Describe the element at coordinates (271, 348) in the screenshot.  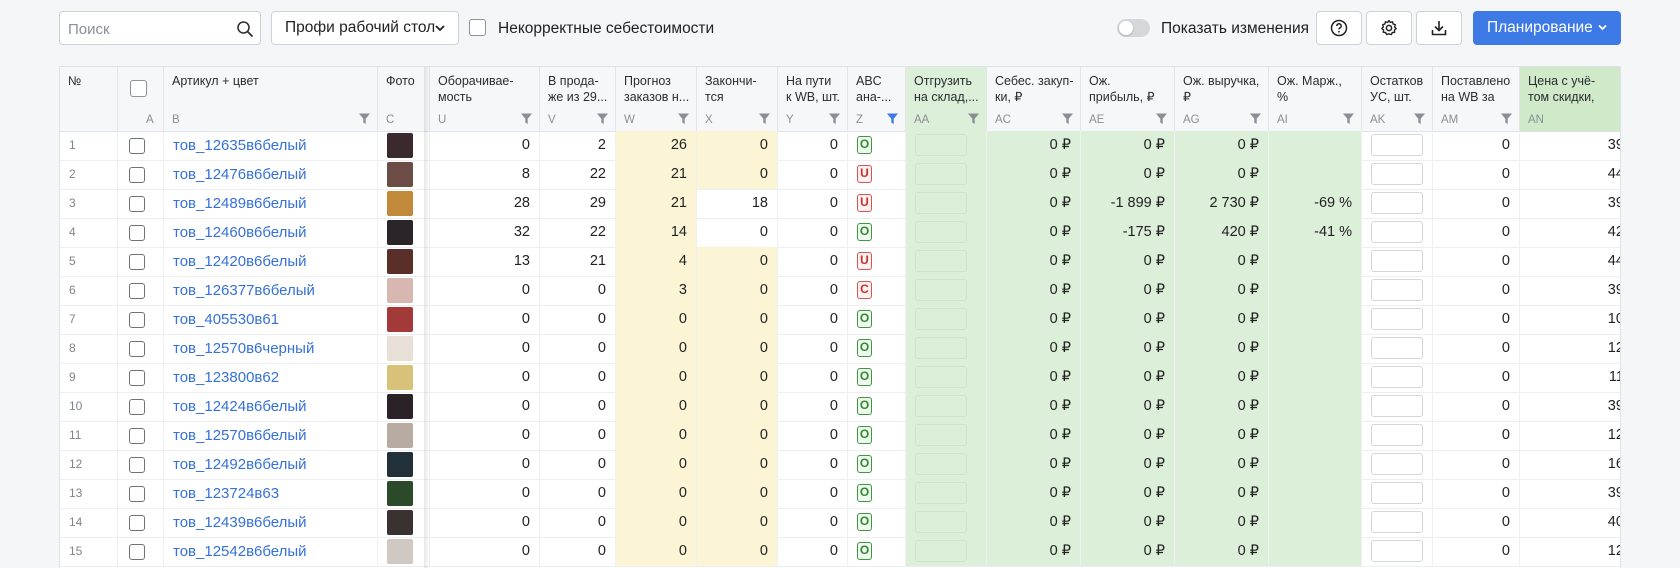
I see `article-link: тов_12570в6черный` at that location.